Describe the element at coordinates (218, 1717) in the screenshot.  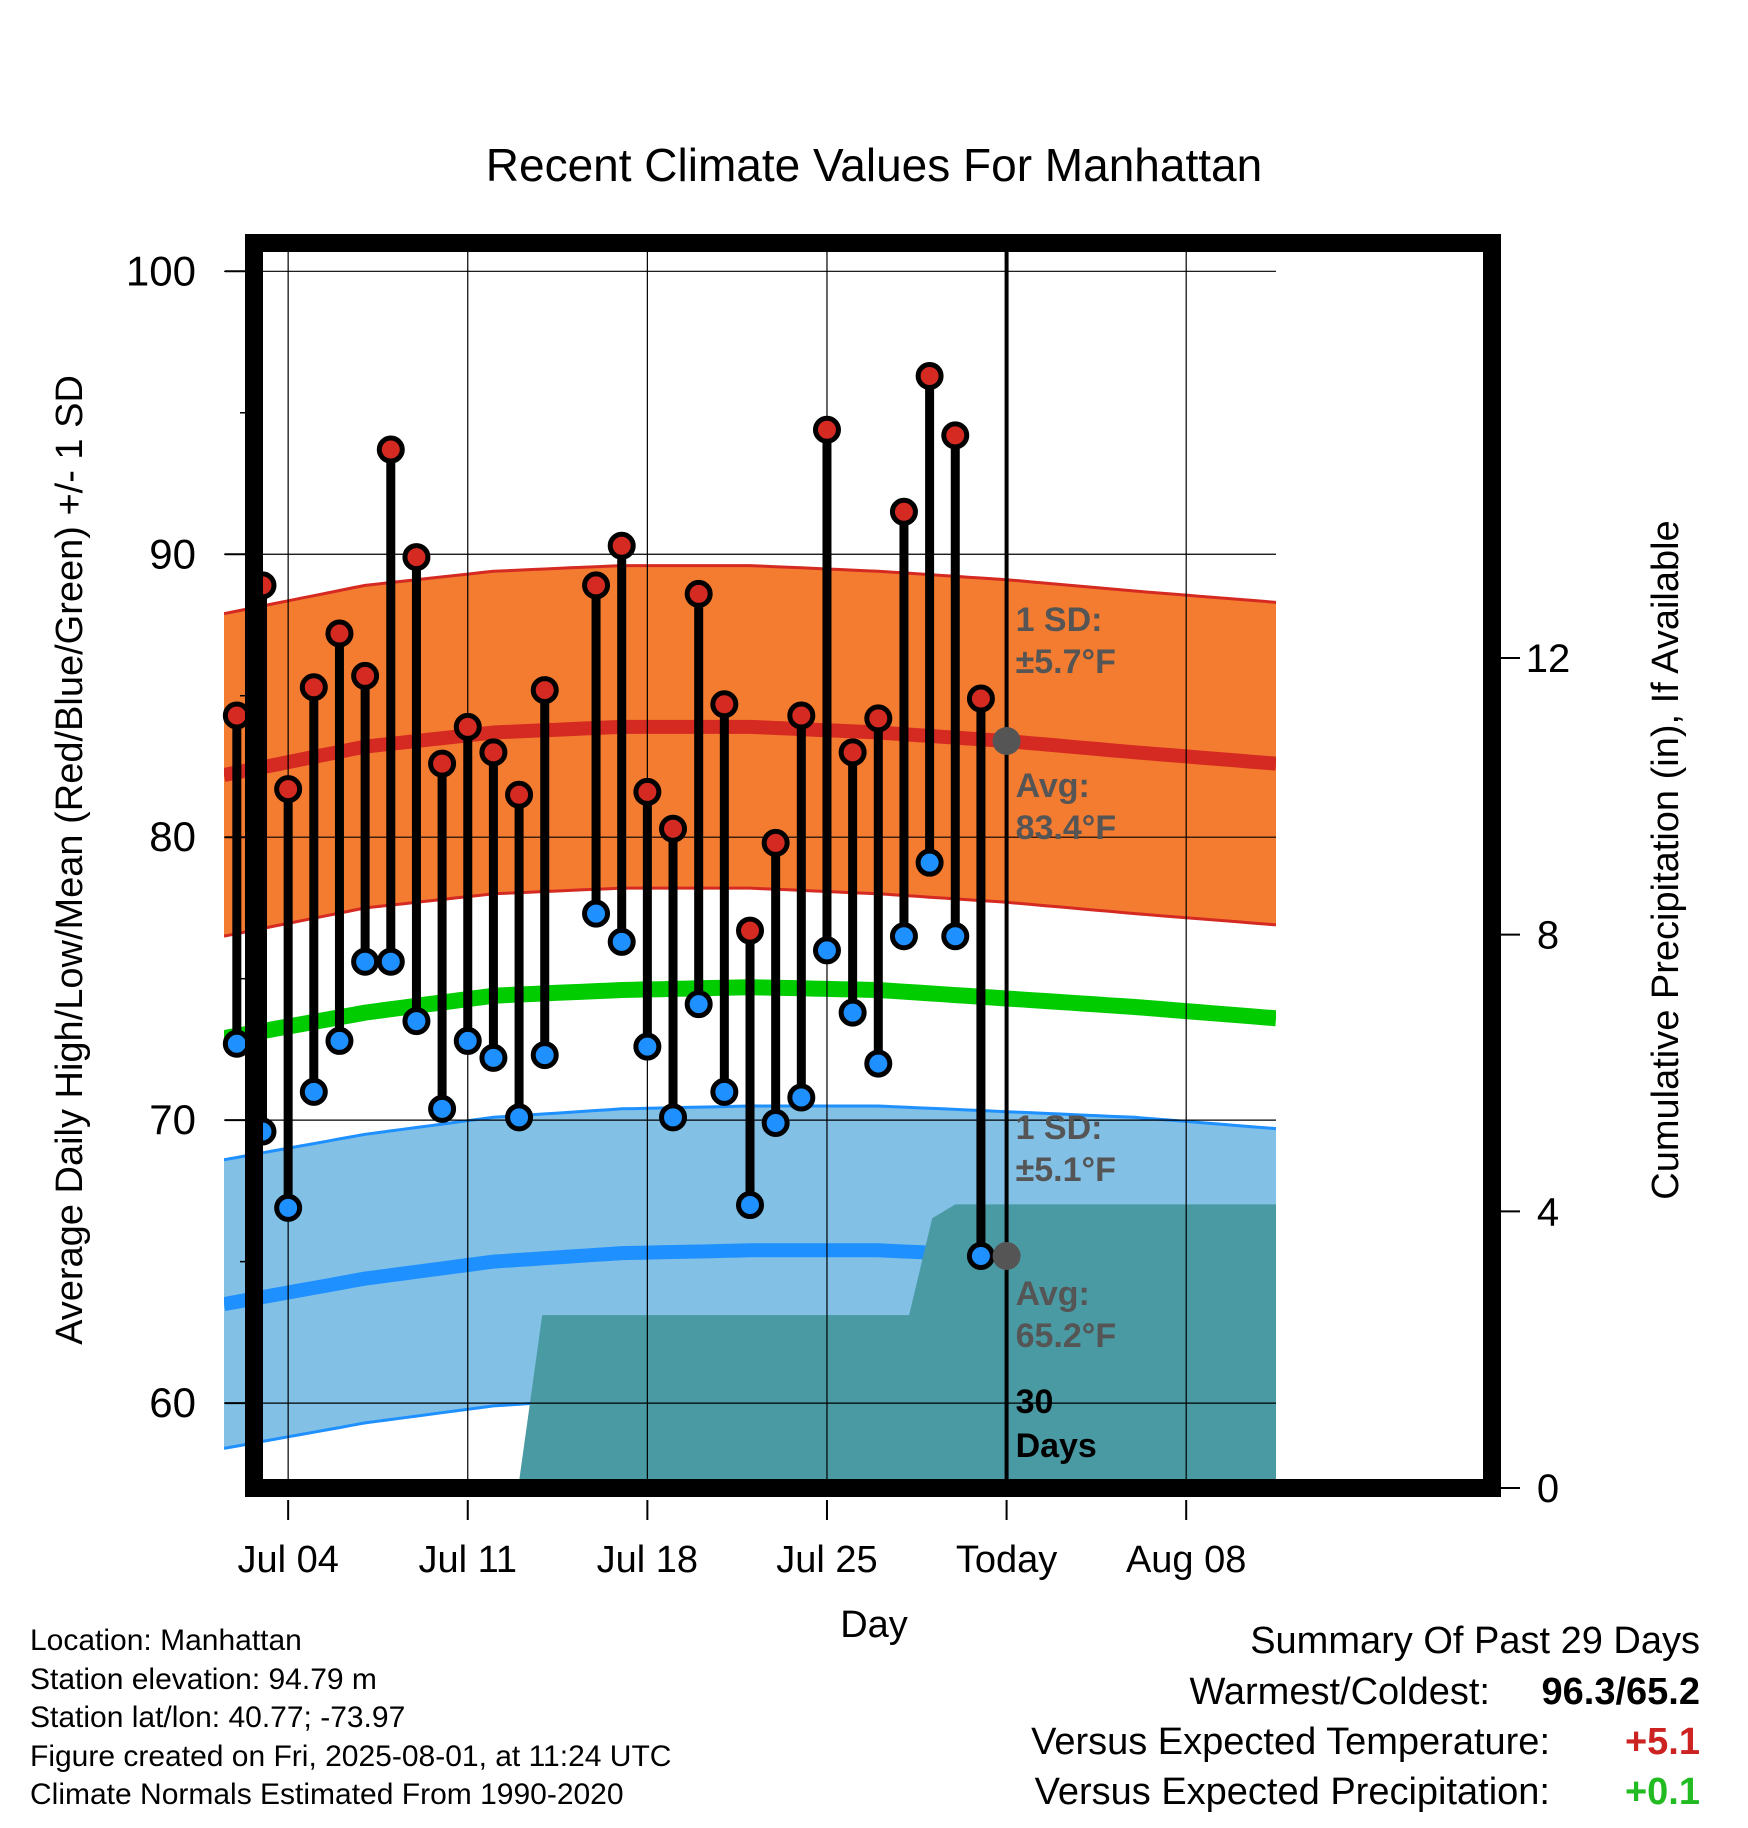
I see `latlon-text: Station lat/lon: 40.77; -73.97` at that location.